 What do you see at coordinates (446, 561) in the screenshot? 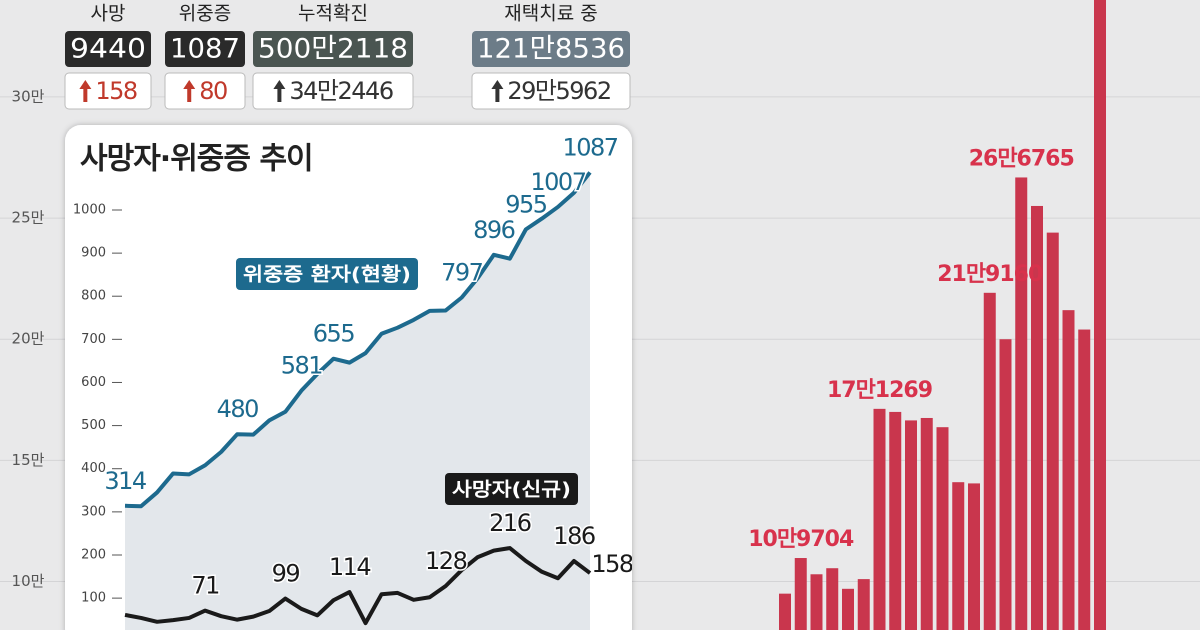
I see `point-value-label: 128` at bounding box center [446, 561].